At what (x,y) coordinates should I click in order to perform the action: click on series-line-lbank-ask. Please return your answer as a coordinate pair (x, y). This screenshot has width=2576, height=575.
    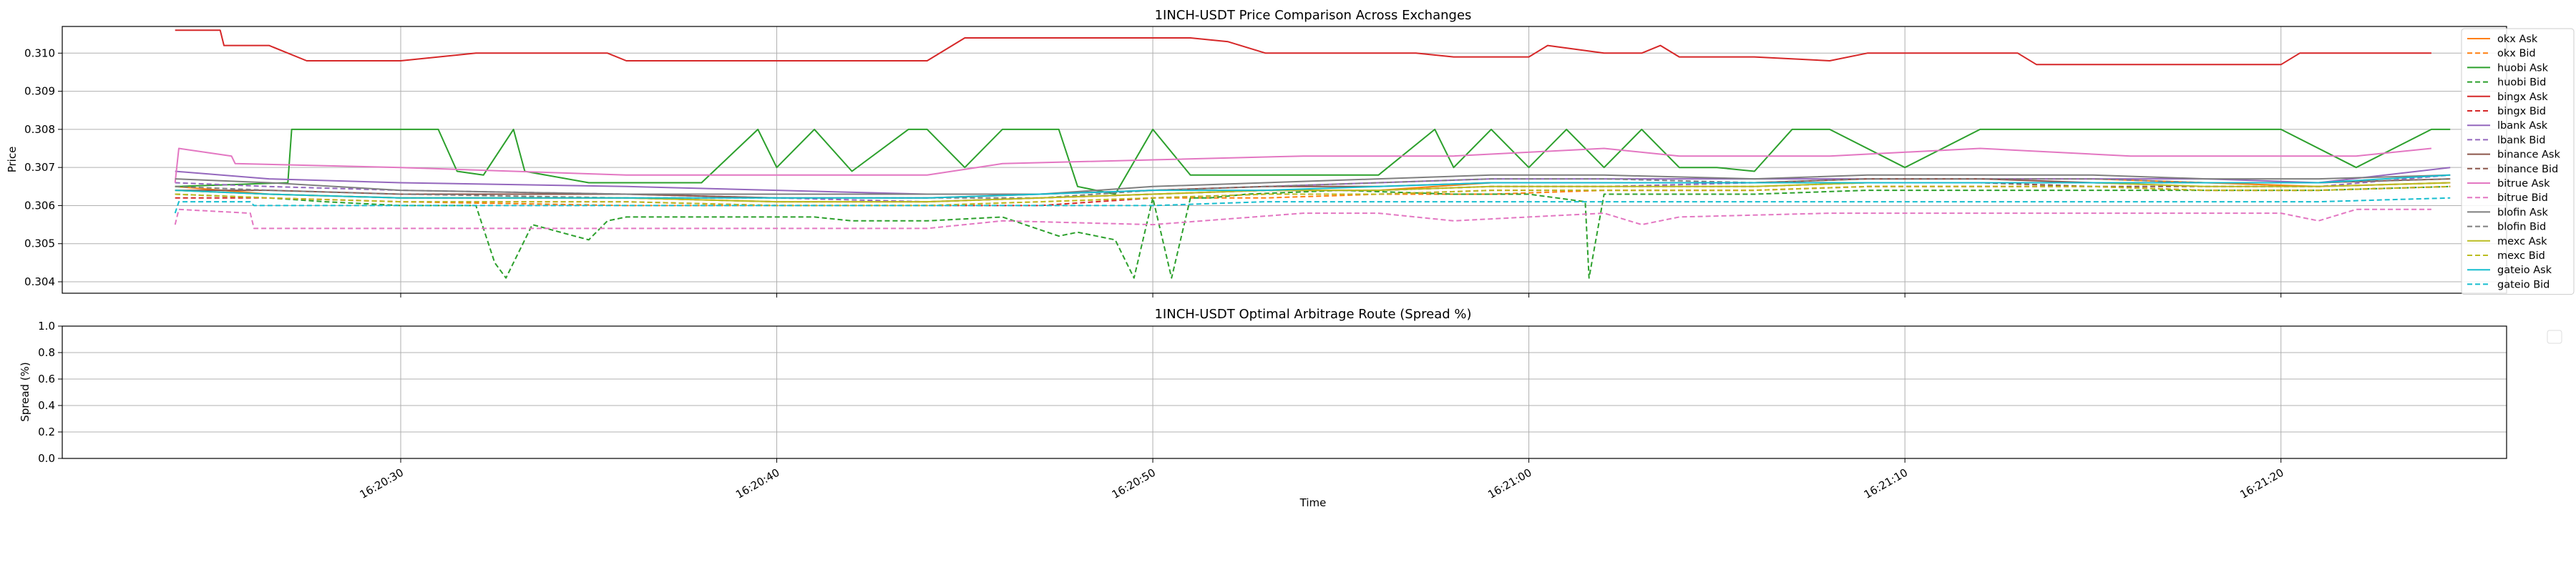
    Looking at the image, I should click on (1313, 181).